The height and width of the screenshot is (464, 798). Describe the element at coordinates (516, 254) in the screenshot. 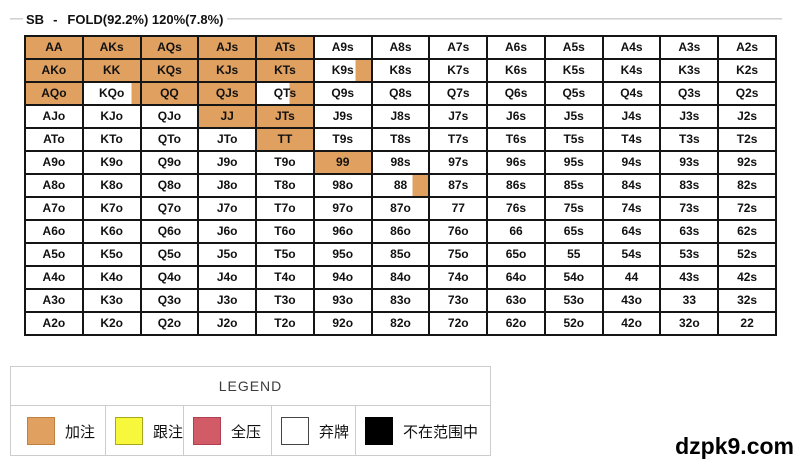

I see `hand-cell: 65o` at that location.